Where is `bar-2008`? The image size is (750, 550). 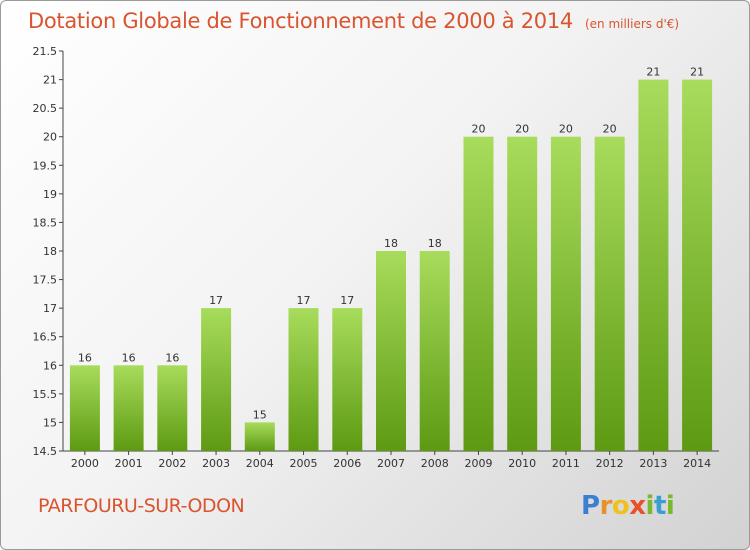 bar-2008 is located at coordinates (434, 351).